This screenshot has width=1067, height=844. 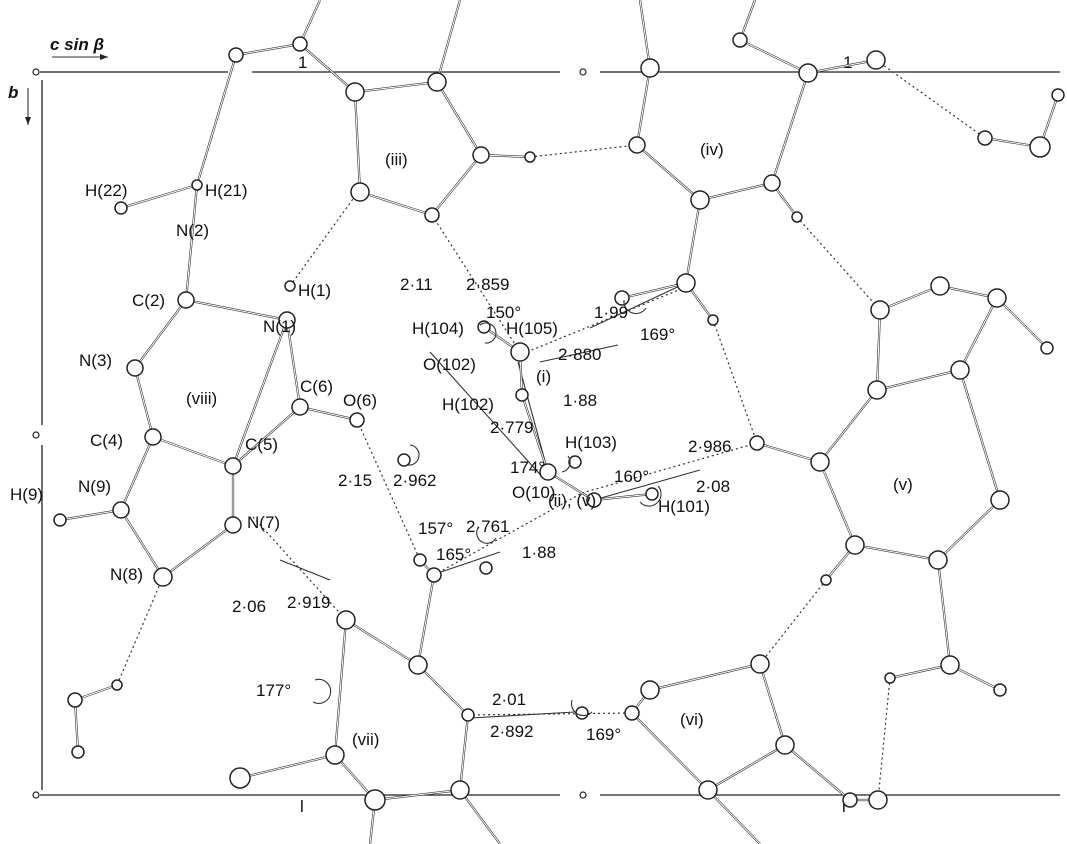 What do you see at coordinates (532, 328) in the screenshot?
I see `atom-label-h105: H(105)` at bounding box center [532, 328].